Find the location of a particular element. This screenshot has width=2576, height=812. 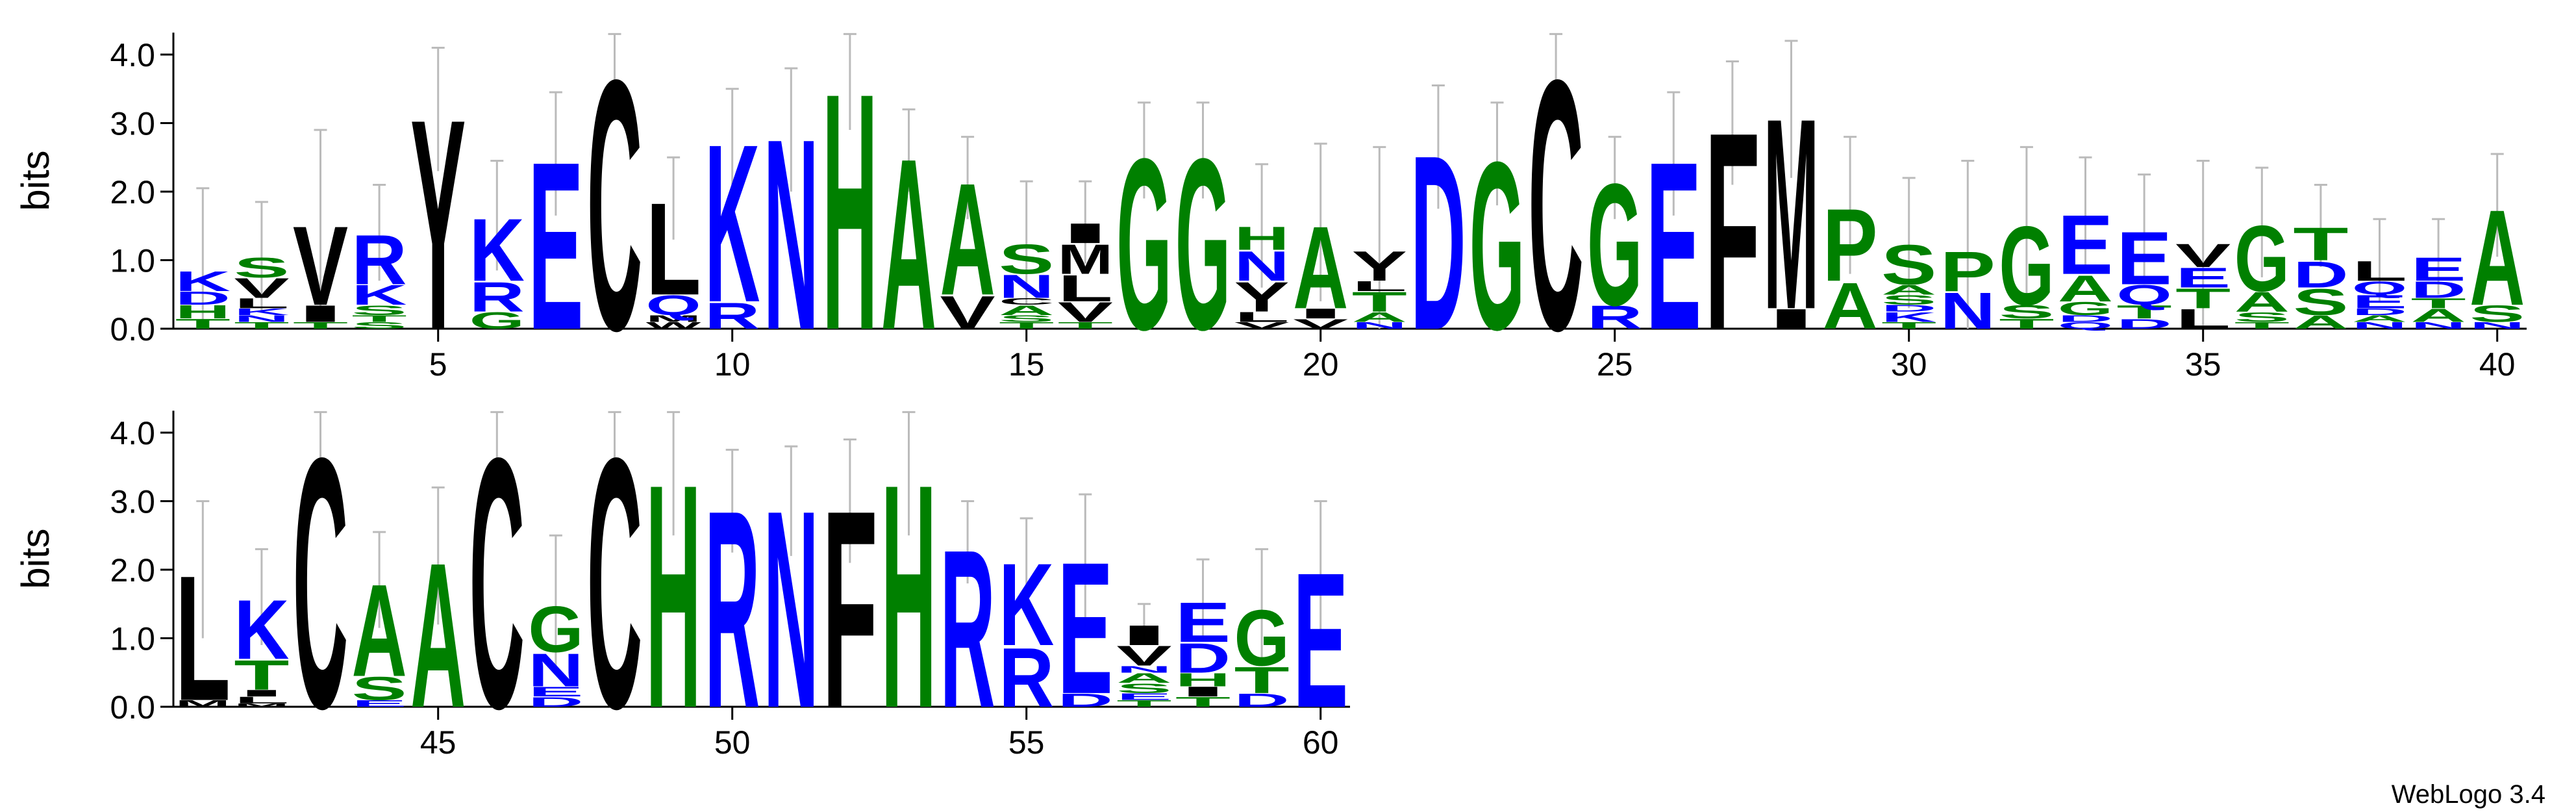

logo-letter: G is located at coordinates (1497, 246).